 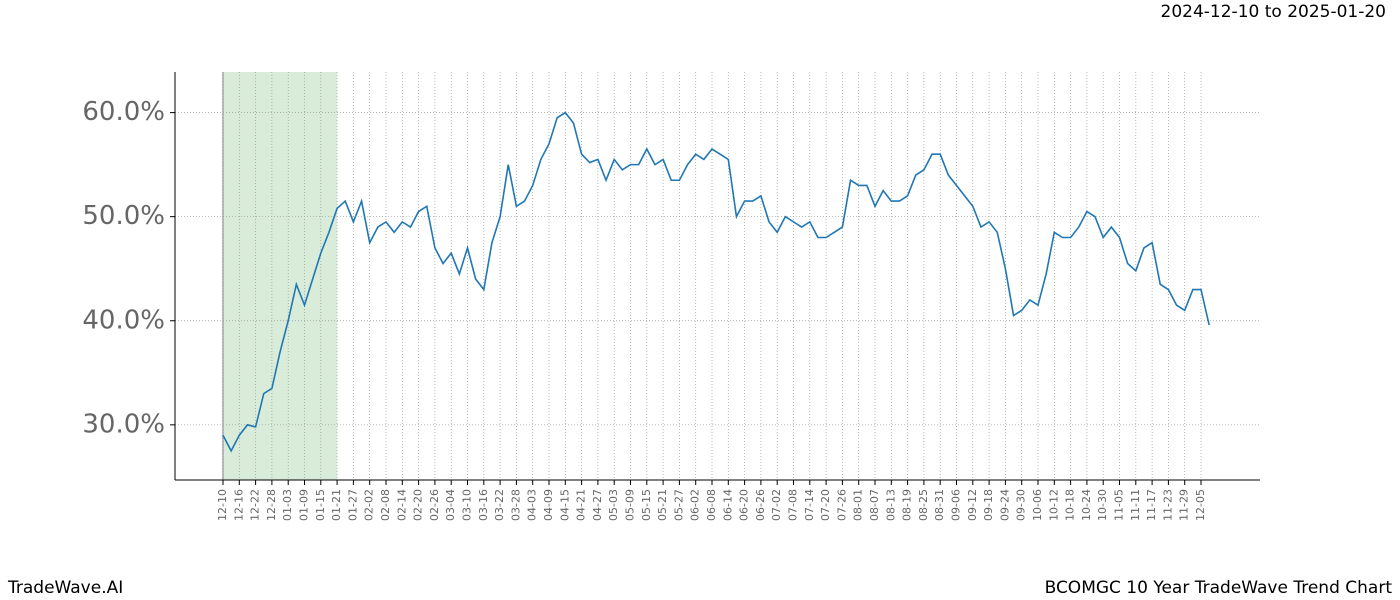 I want to click on x-tick-label: 06-02, so click(x=695, y=505).